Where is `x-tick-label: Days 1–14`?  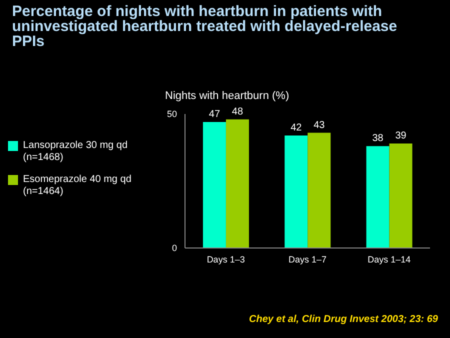
x-tick-label: Days 1–14 is located at coordinates (389, 259).